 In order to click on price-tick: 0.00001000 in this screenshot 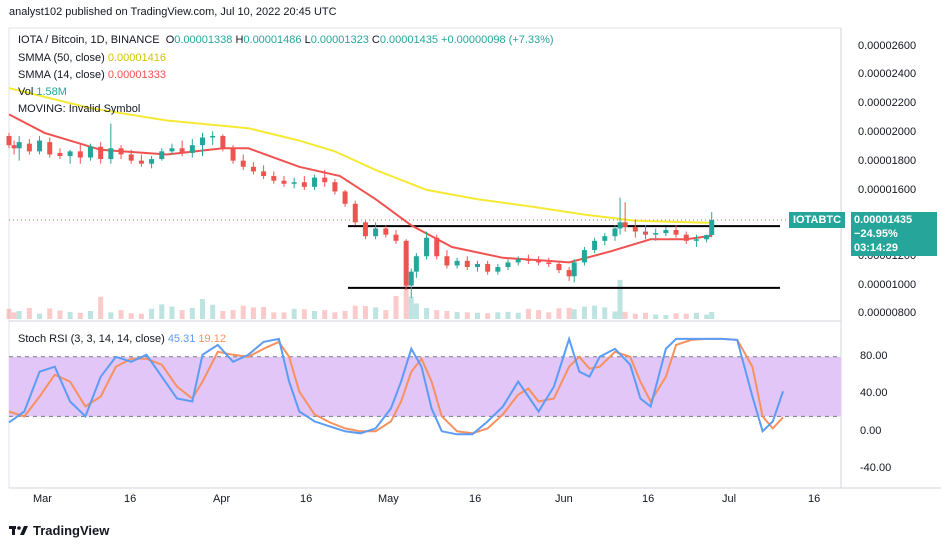, I will do `click(887, 285)`.